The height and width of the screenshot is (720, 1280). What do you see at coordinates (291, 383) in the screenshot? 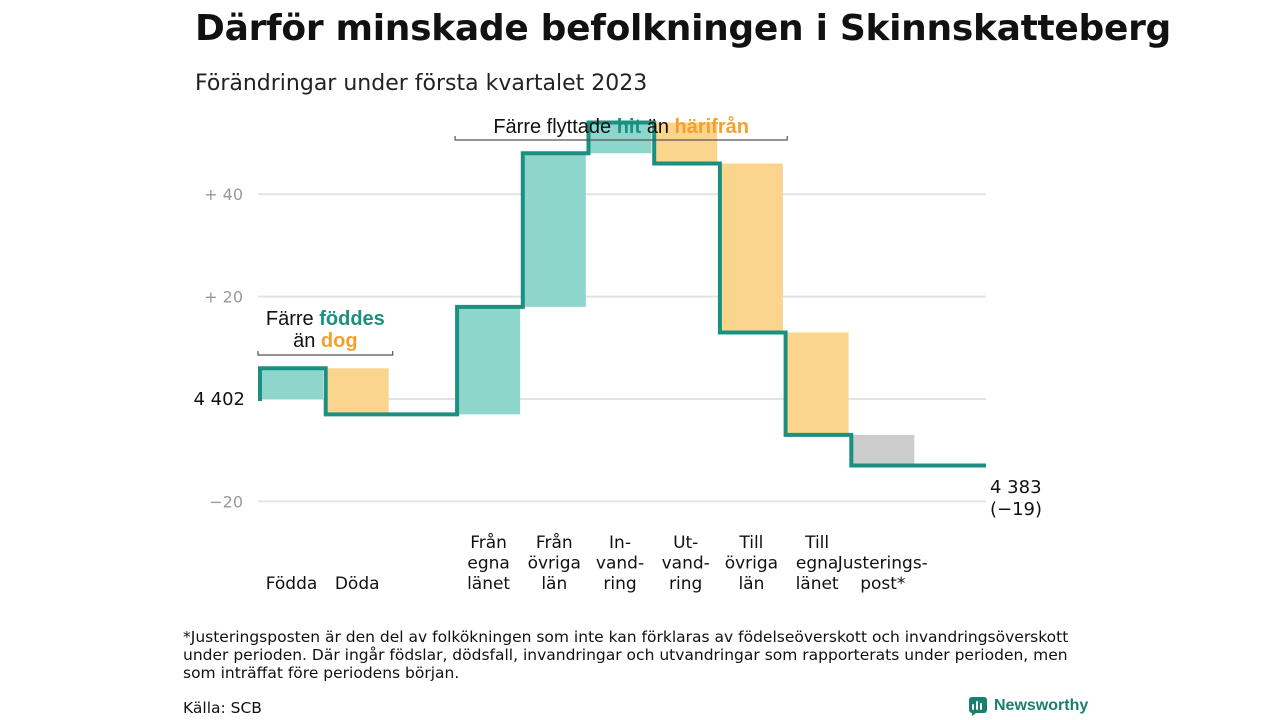
I see `bar-födda` at bounding box center [291, 383].